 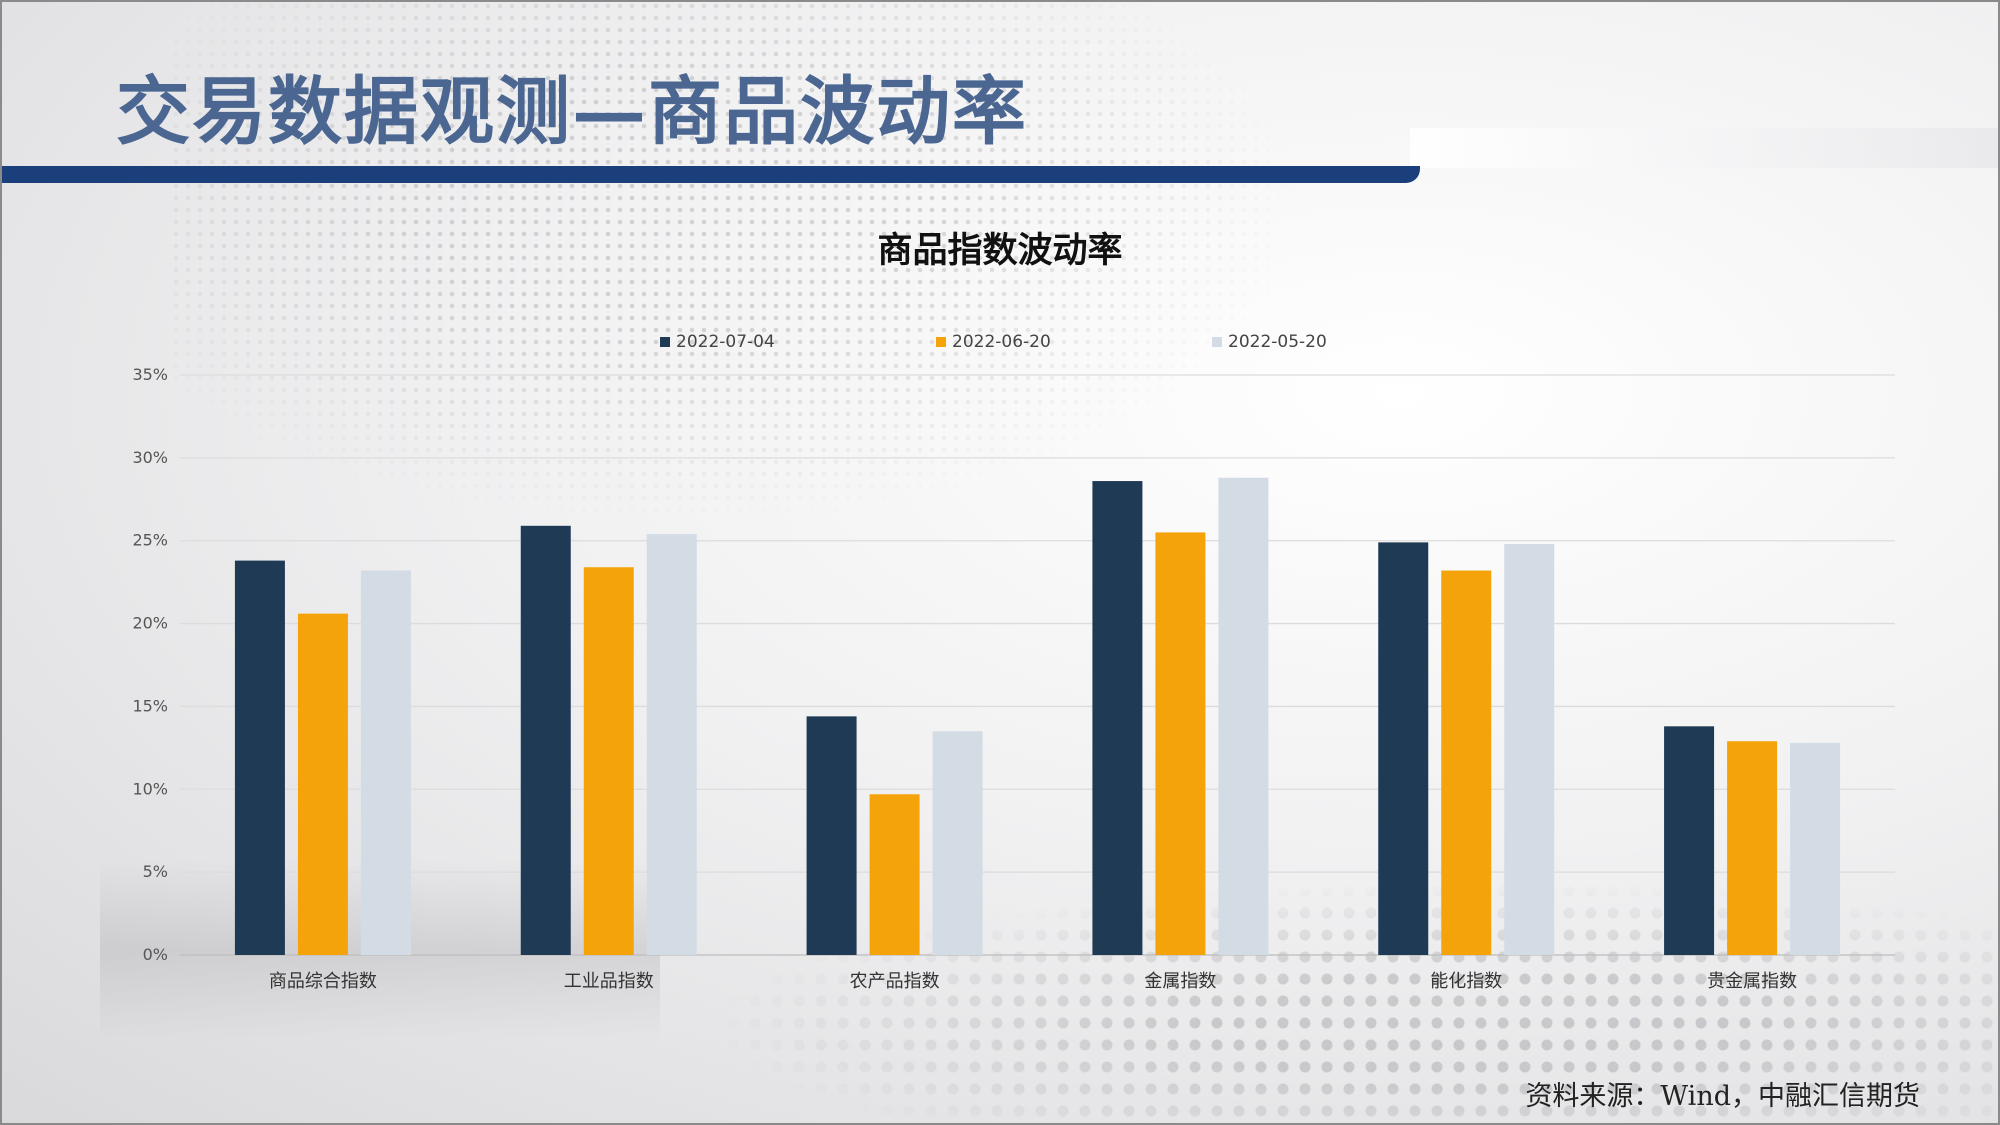 I want to click on page-title: 交易数据观测—商品波动率, so click(x=572, y=112).